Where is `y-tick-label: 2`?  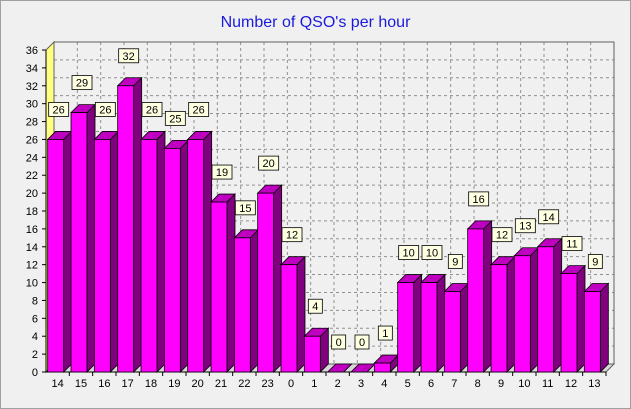
y-tick-label: 2 is located at coordinates (35, 355).